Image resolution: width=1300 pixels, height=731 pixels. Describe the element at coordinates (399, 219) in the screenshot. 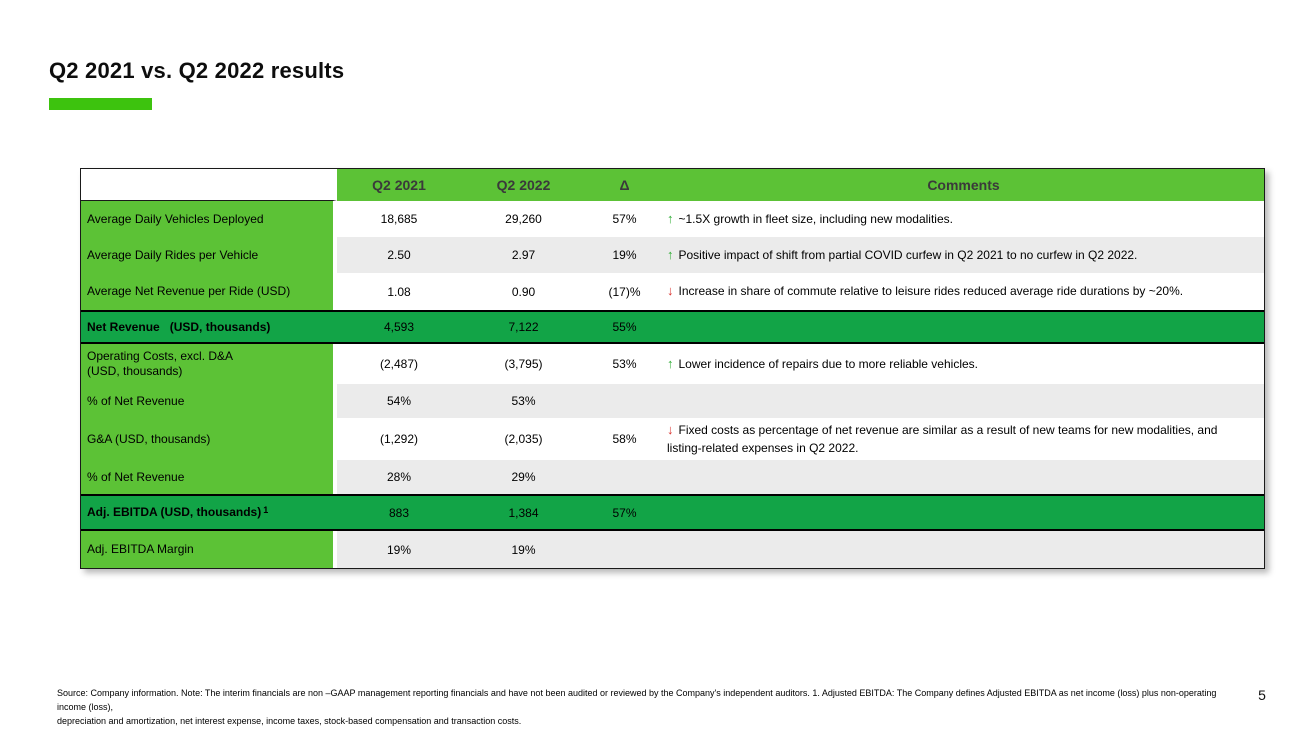

I see `value-q2-2021: 18,685` at that location.